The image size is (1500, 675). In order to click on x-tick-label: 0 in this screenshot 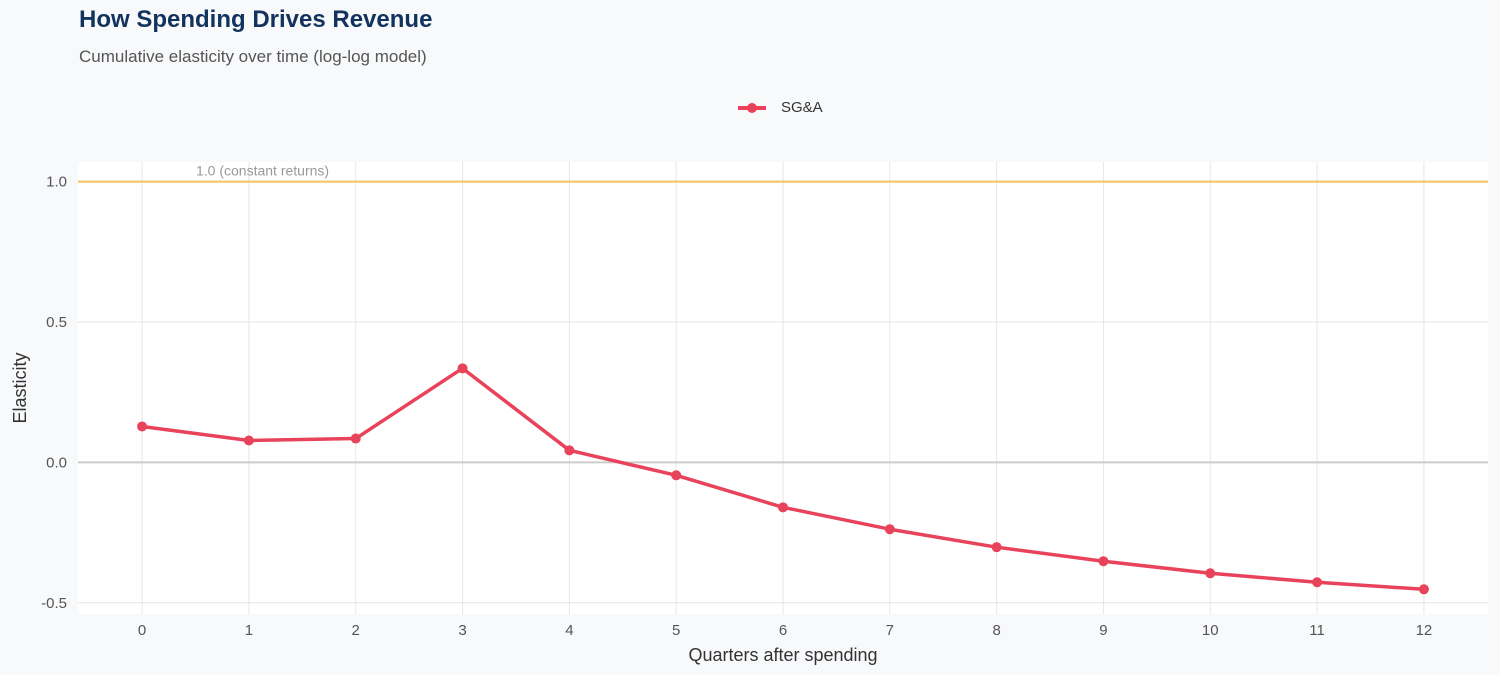, I will do `click(142, 630)`.